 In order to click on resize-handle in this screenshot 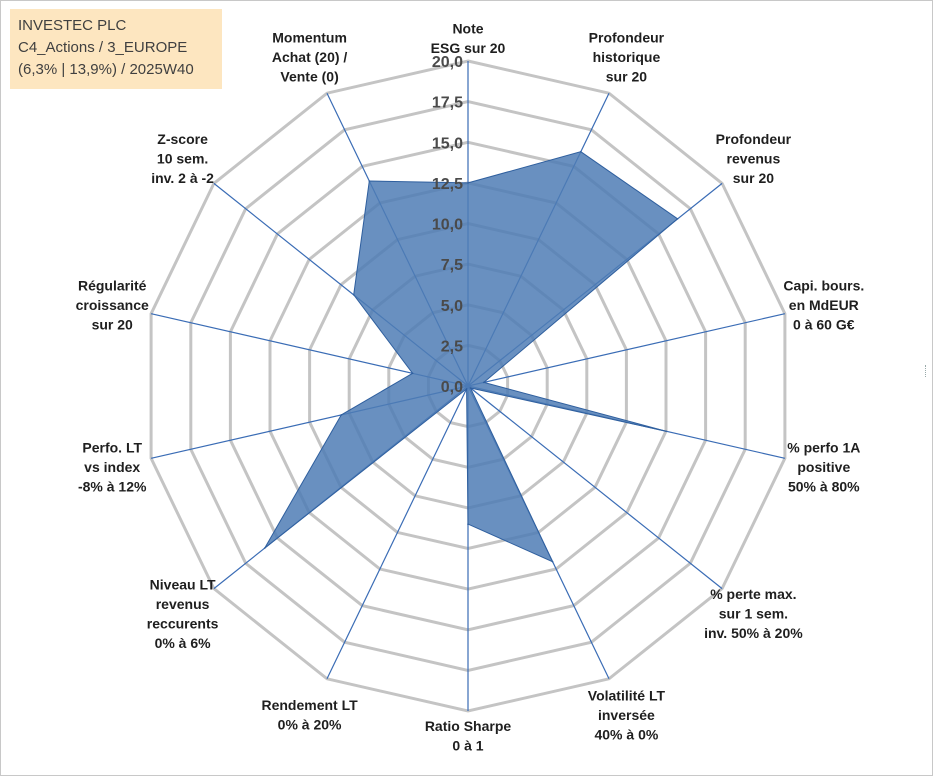, I will do `click(927, 371)`.